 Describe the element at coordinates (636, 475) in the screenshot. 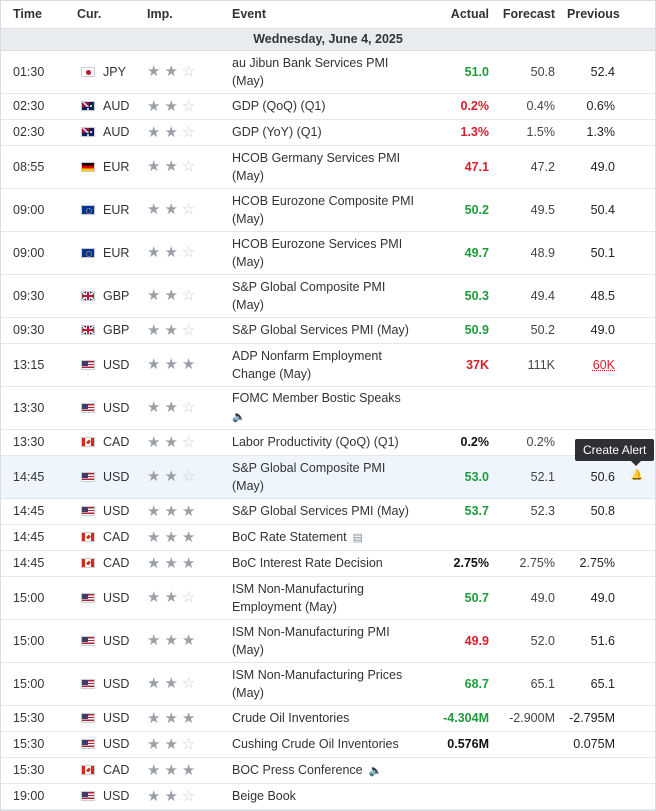

I see `create-alert-bell-icon: 🔔` at that location.